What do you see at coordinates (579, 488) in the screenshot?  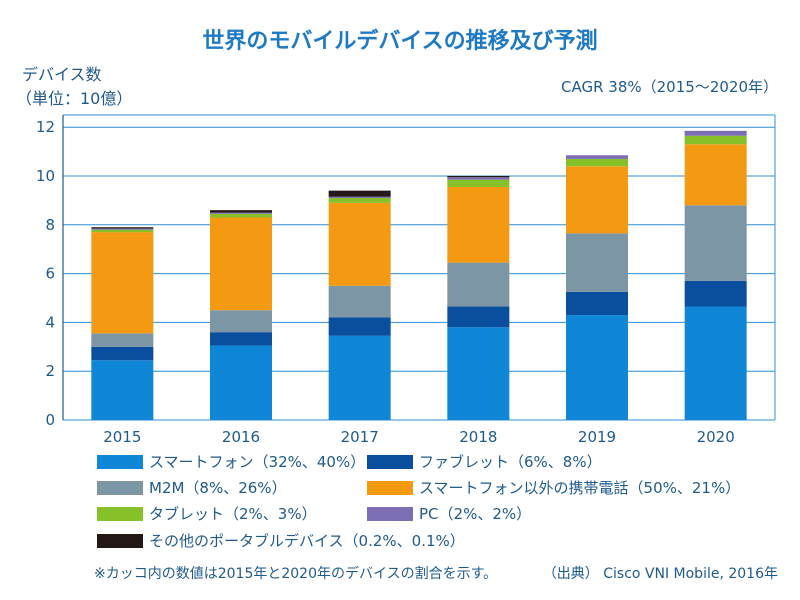 I see `legend-label: スマートフォン以外の携帯電話（50%、21%）` at bounding box center [579, 488].